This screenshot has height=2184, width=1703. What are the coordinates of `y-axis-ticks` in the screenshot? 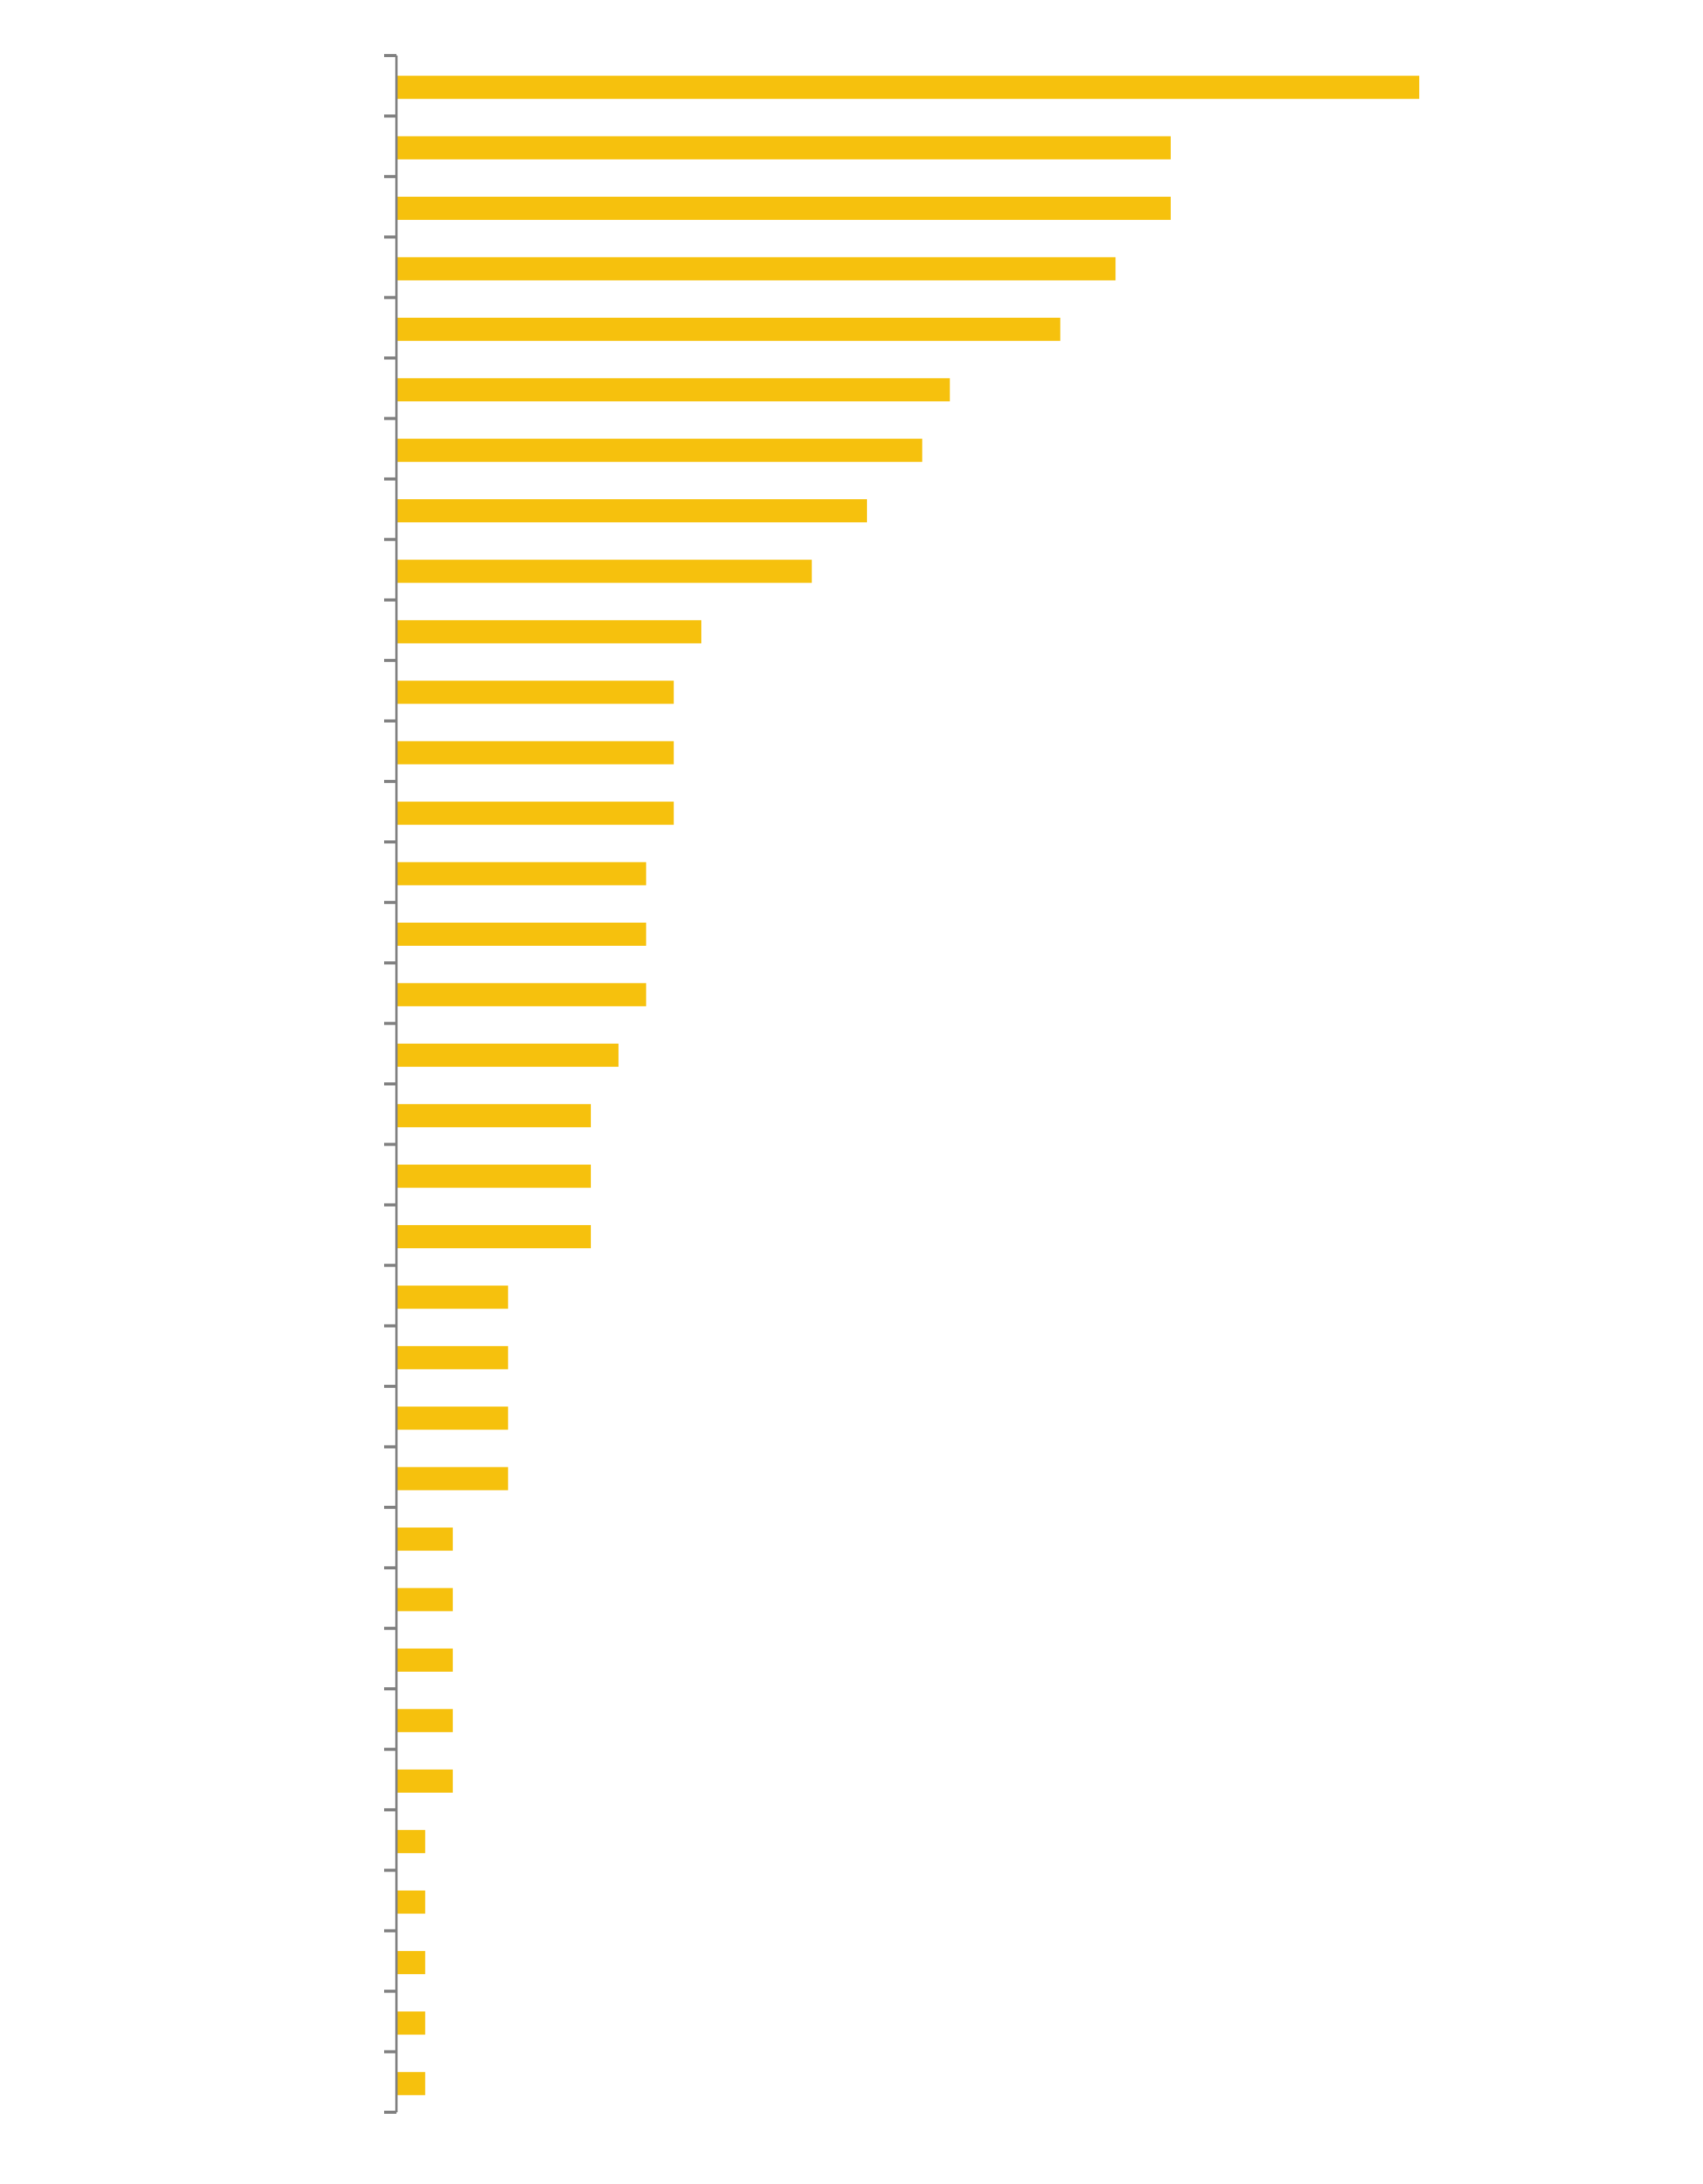 It's located at (390, 1084).